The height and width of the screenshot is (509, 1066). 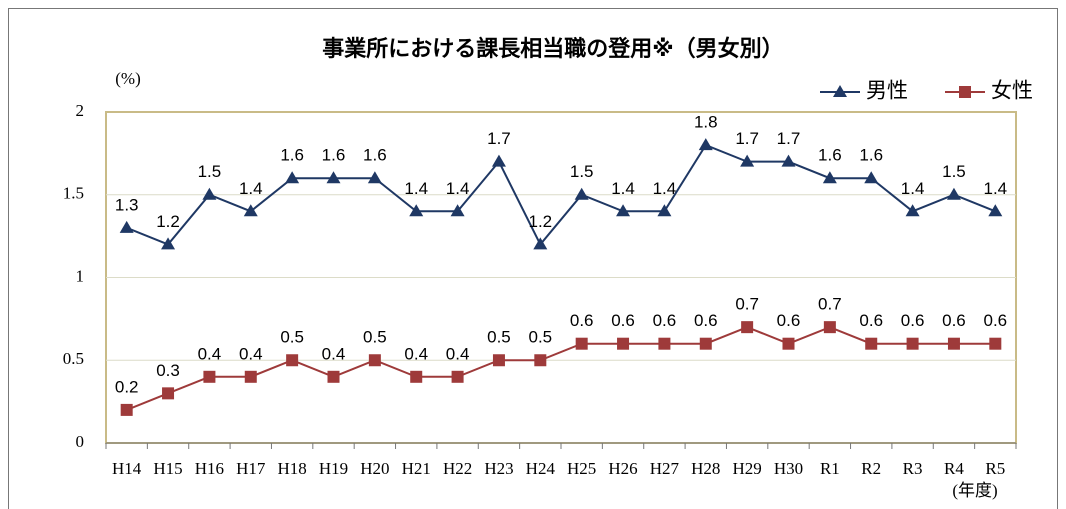 What do you see at coordinates (665, 468) in the screenshot?
I see `x-tick-label: H27` at bounding box center [665, 468].